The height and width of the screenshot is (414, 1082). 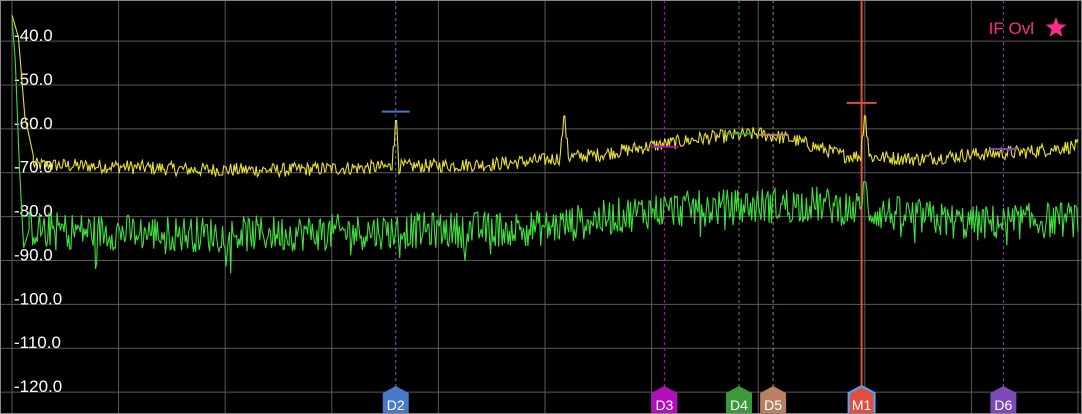 I want to click on marker-tag-d6: D6, so click(x=1003, y=400).